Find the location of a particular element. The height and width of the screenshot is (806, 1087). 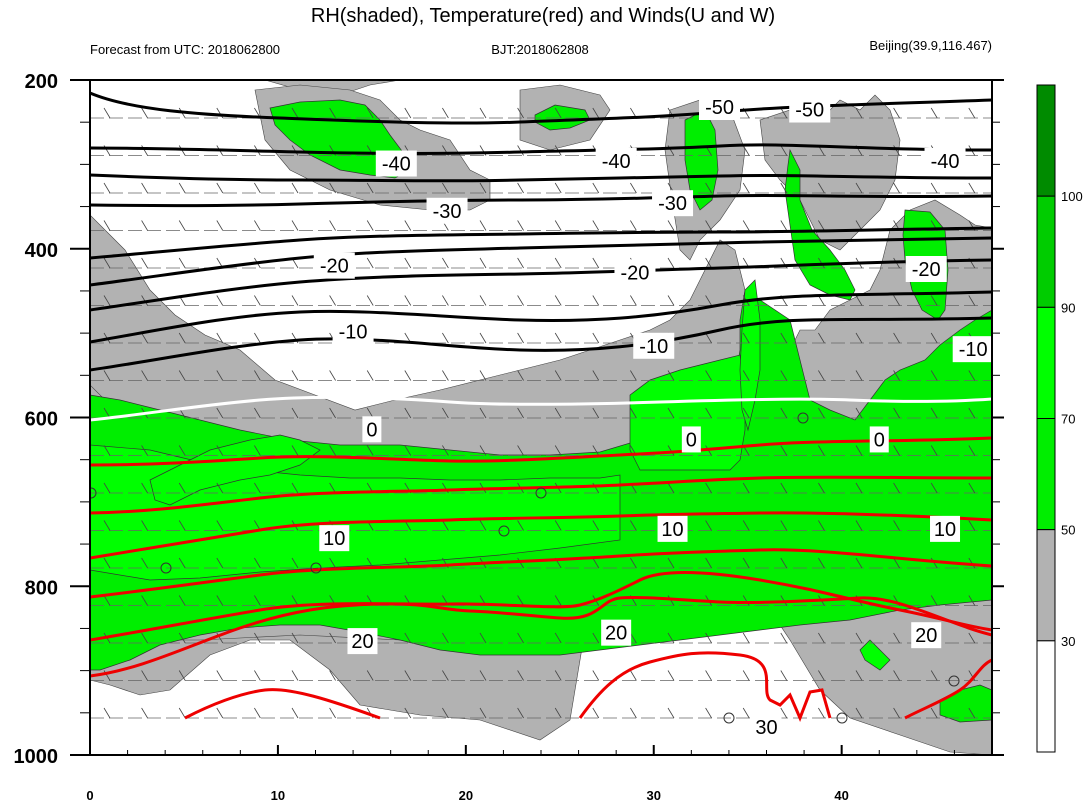

y-tick-label: 200 is located at coordinates (41, 82).